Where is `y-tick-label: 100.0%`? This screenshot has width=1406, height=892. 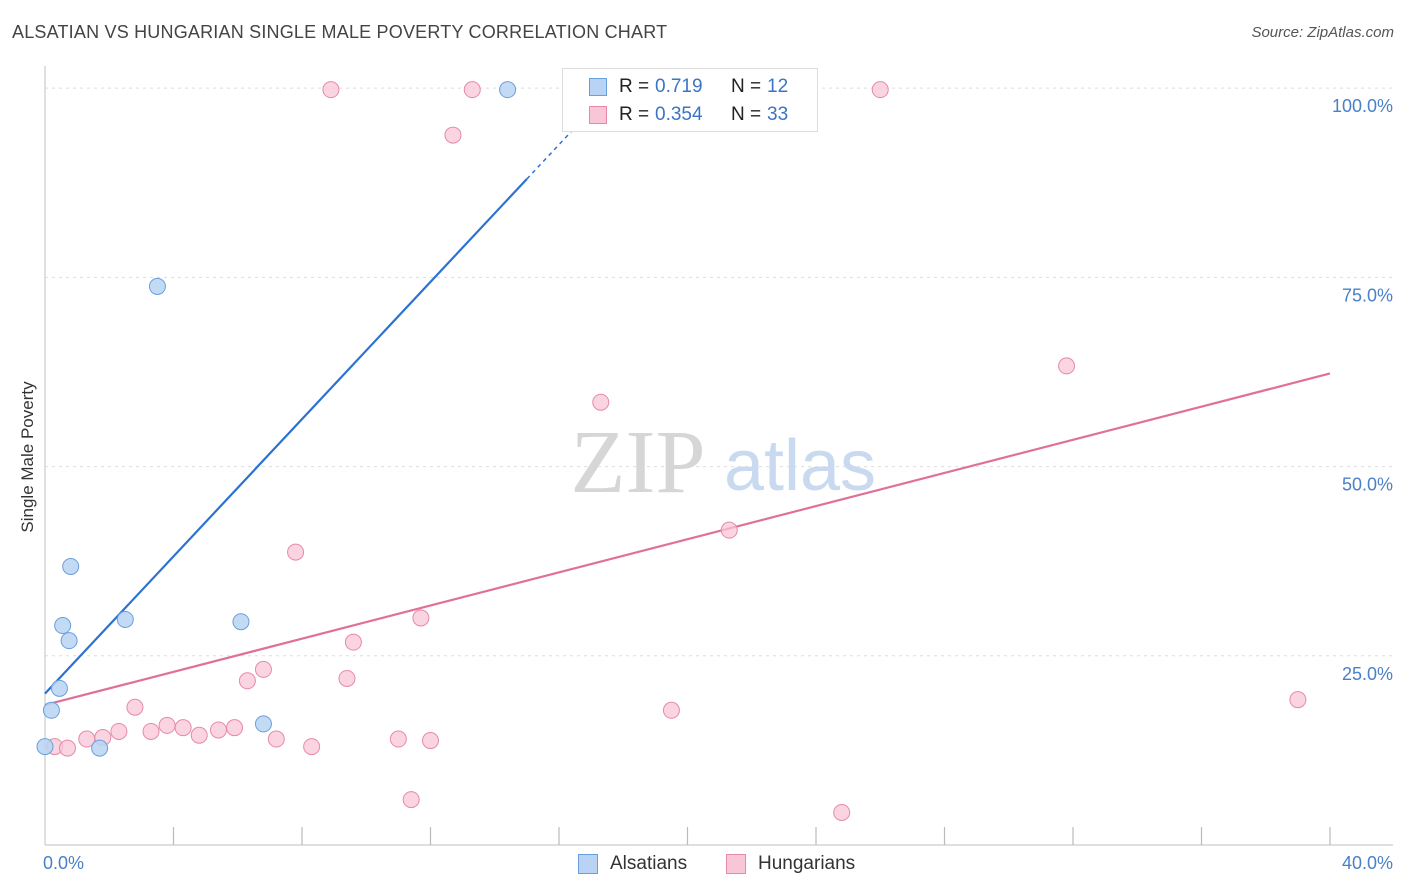 y-tick-label: 100.0% is located at coordinates (1362, 106).